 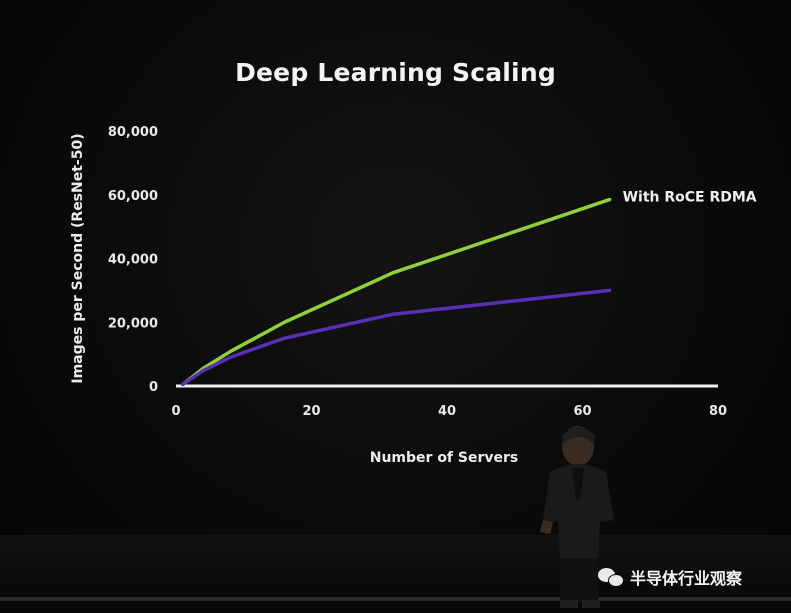 I want to click on stage-edge, so click(x=395, y=599).